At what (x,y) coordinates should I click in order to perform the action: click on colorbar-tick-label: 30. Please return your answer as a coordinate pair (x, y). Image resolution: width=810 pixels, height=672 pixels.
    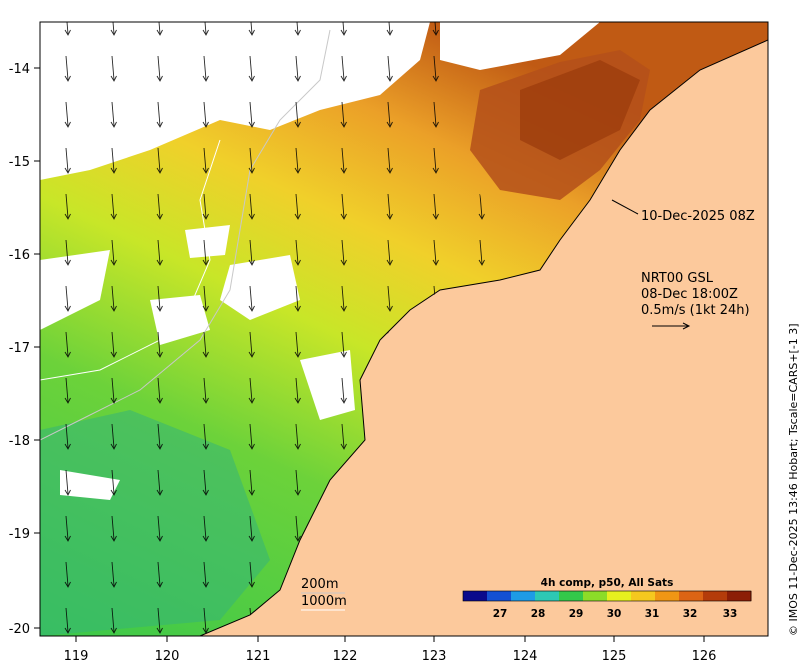
    Looking at the image, I should click on (614, 614).